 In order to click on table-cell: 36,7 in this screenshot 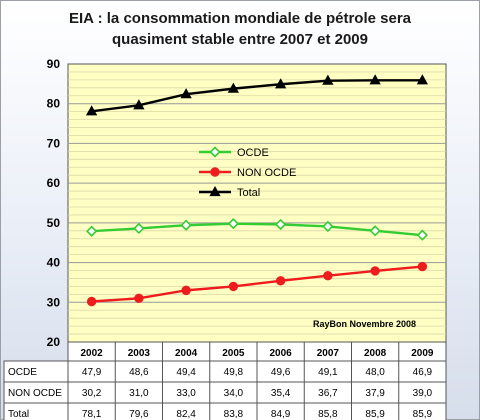, I will do `click(328, 393)`.